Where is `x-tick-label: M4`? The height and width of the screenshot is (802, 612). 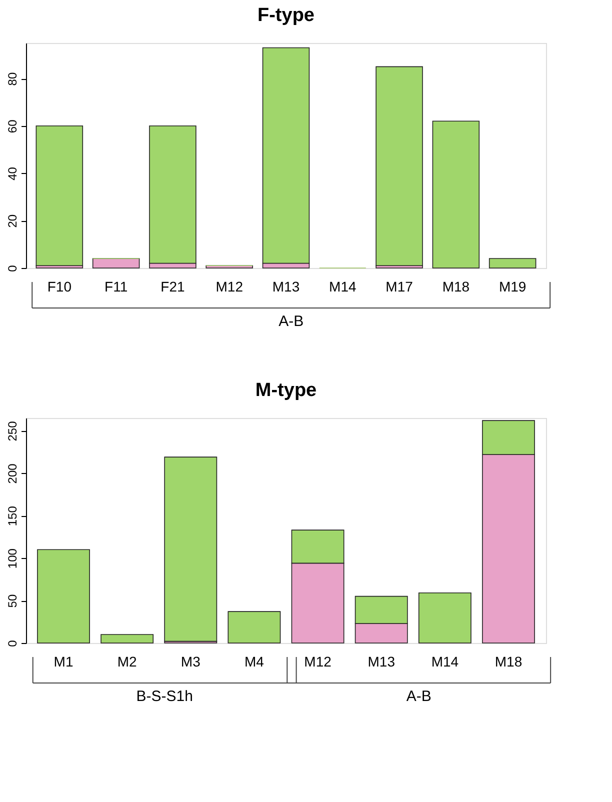 x-tick-label: M4 is located at coordinates (254, 662).